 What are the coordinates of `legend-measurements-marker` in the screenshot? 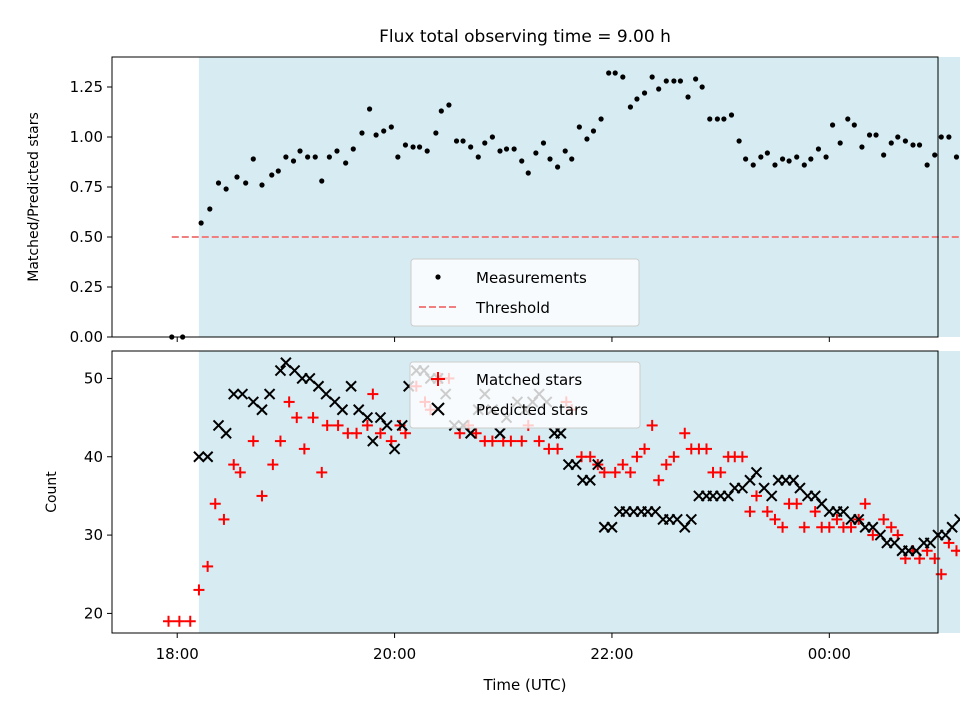 It's located at (438, 277).